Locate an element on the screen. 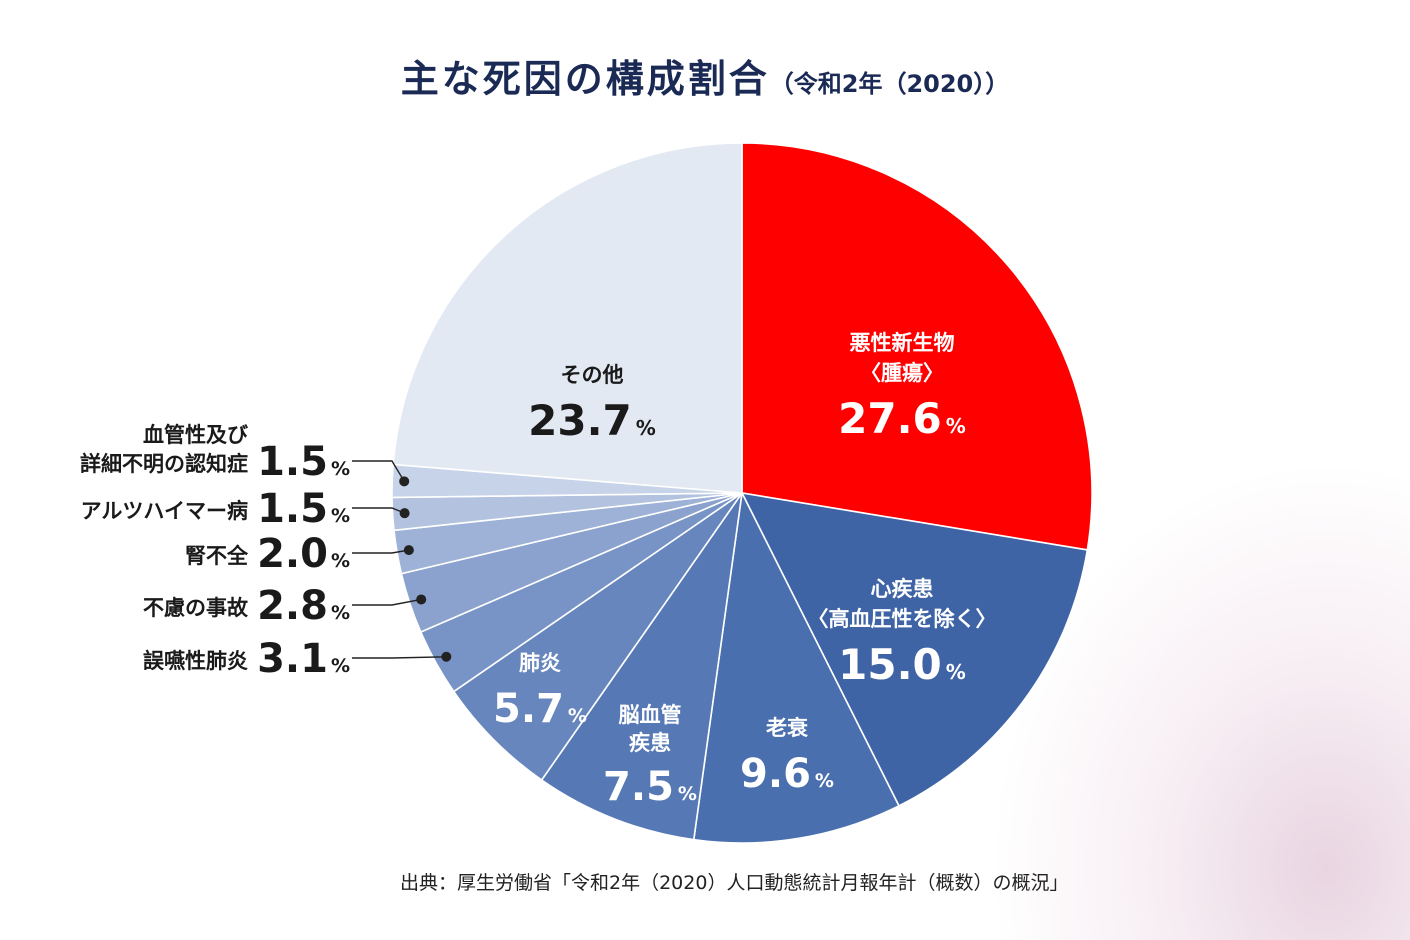 The image size is (1410, 940). slice-label-8-line-0: アルツハイマー病 is located at coordinates (164, 511).